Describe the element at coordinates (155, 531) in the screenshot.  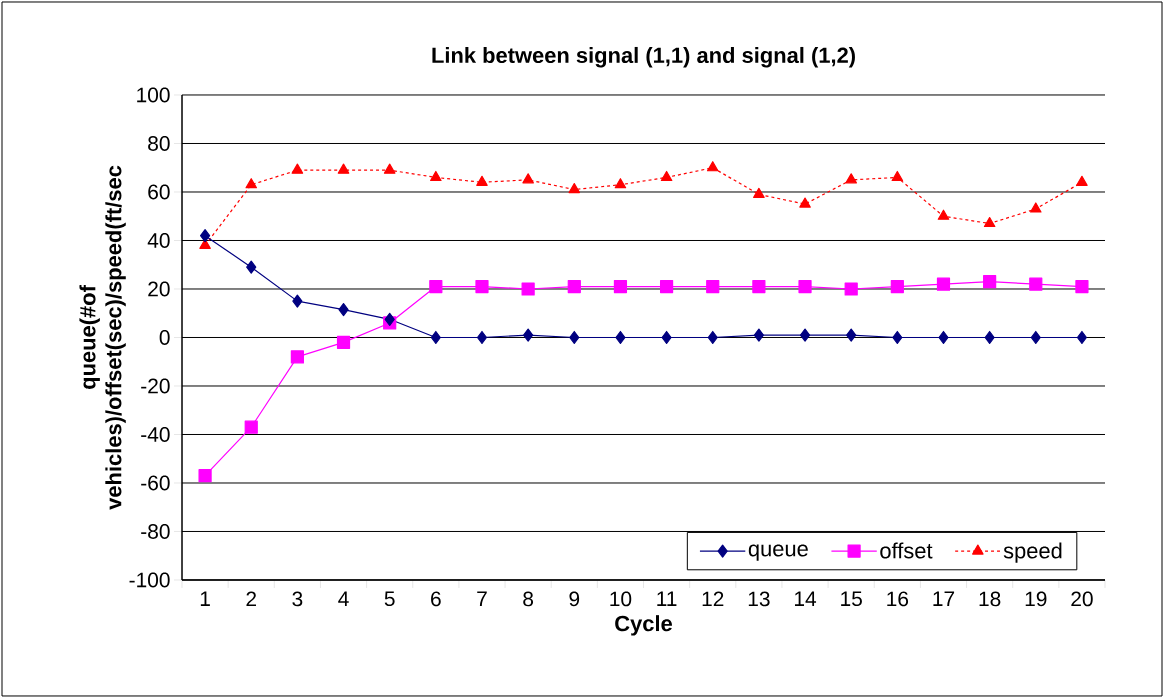
I see `y-tick-label: -80` at that location.